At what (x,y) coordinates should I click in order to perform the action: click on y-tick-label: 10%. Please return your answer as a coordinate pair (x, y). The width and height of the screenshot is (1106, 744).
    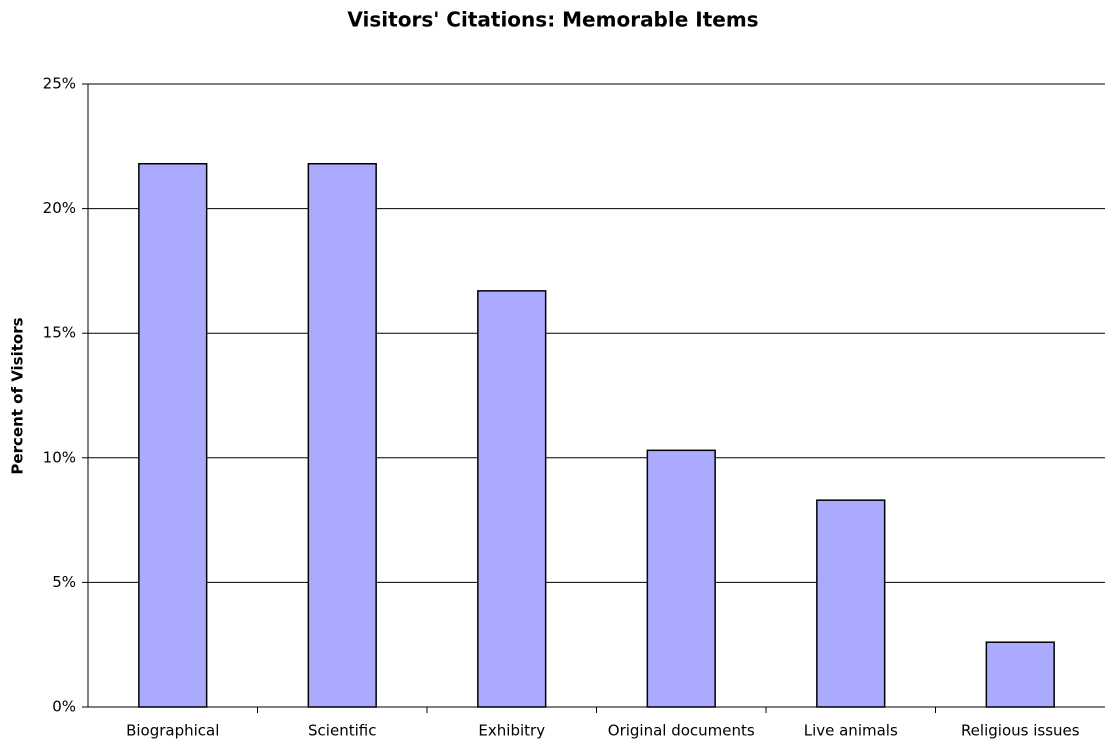
    Looking at the image, I should click on (59, 457).